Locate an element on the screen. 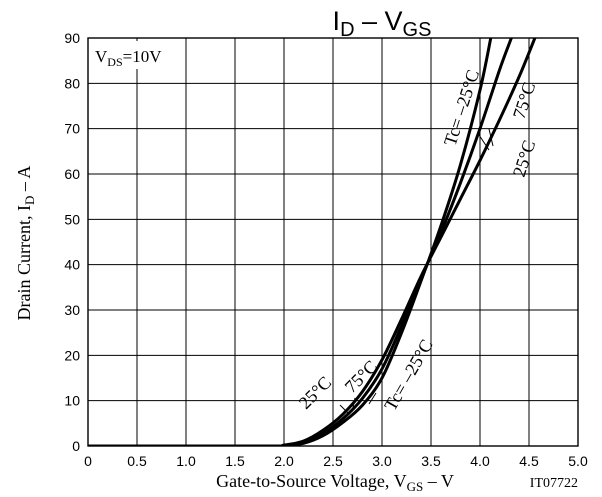 Image resolution: width=602 pixels, height=497 pixels. y-tick-labels: 0 10 20 30 40 50 60 70 80 90 is located at coordinates (72, 242).